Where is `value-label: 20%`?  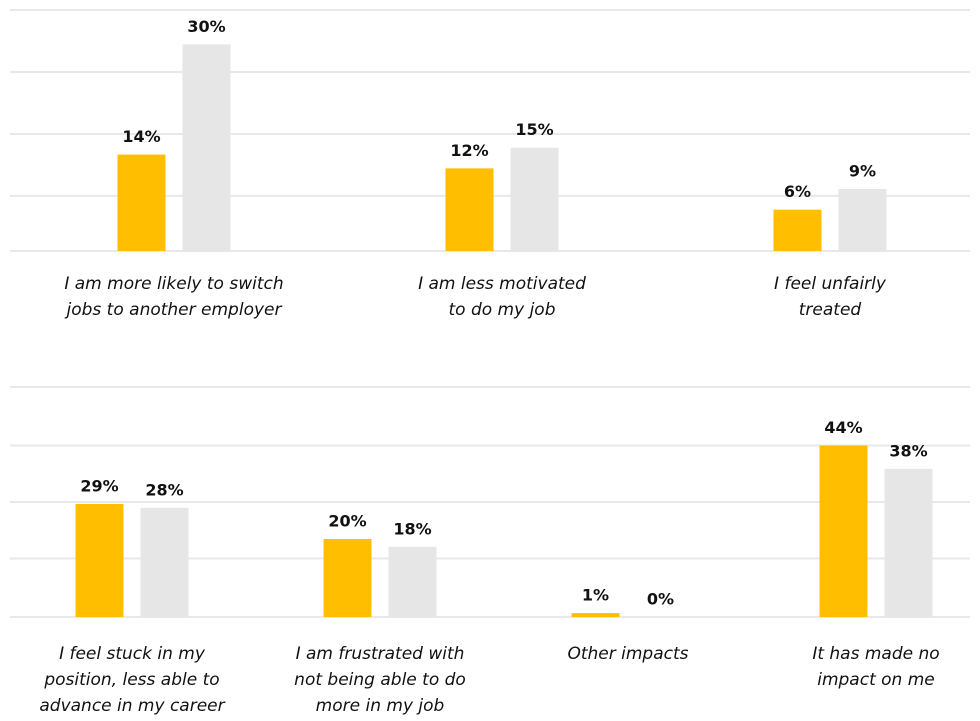 value-label: 20% is located at coordinates (347, 521).